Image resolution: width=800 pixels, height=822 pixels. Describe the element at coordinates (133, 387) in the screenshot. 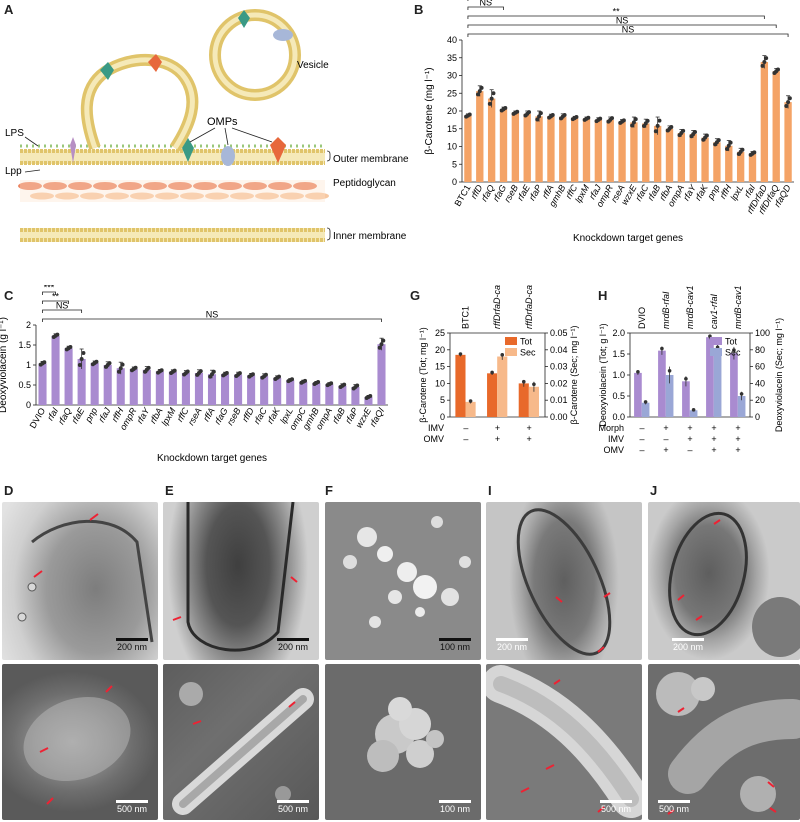

I see `chart-C-bar-ompR` at that location.